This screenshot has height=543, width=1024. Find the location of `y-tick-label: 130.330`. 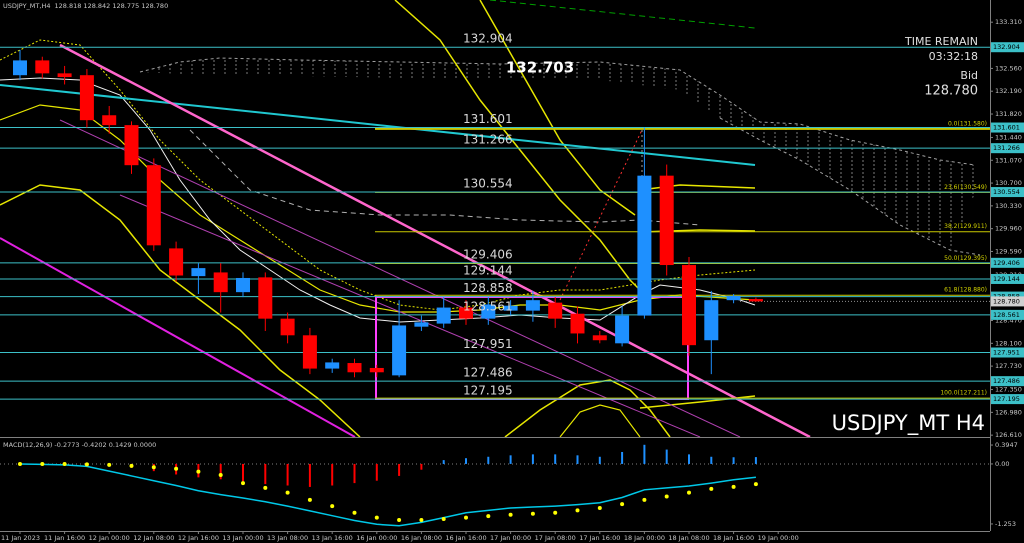

y-tick-label: 130.330 is located at coordinates (1008, 206).